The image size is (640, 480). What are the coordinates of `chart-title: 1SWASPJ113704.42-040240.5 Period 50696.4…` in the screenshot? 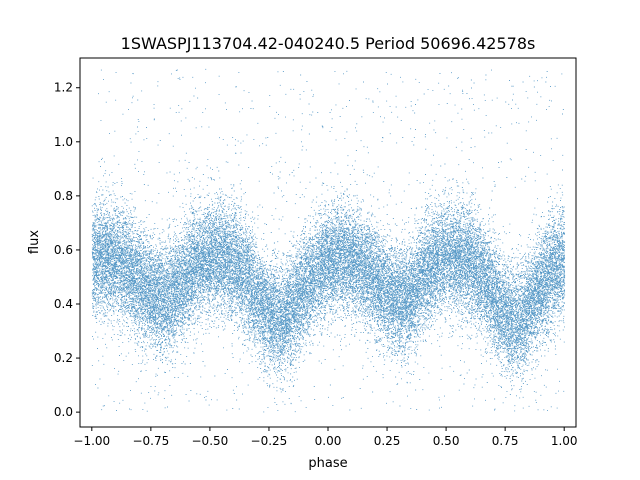 It's located at (328, 43).